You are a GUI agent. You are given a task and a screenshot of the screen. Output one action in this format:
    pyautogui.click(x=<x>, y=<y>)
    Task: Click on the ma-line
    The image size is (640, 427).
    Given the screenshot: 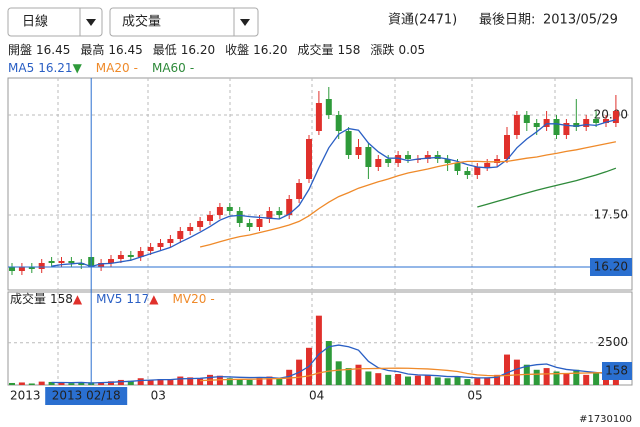 What is the action you would take?
    pyautogui.click(x=547, y=187)
    